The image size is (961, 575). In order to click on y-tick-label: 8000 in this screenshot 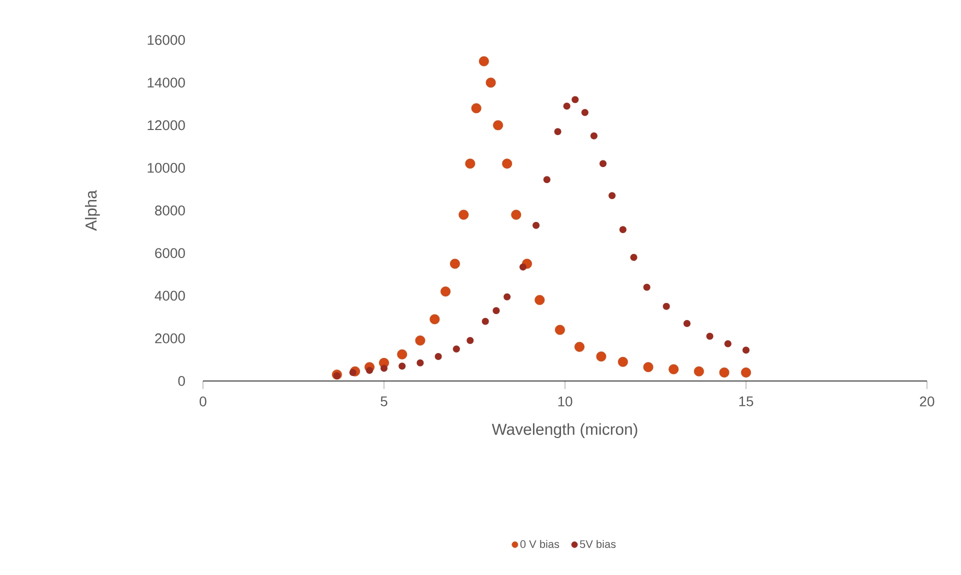, I will do `click(170, 211)`.